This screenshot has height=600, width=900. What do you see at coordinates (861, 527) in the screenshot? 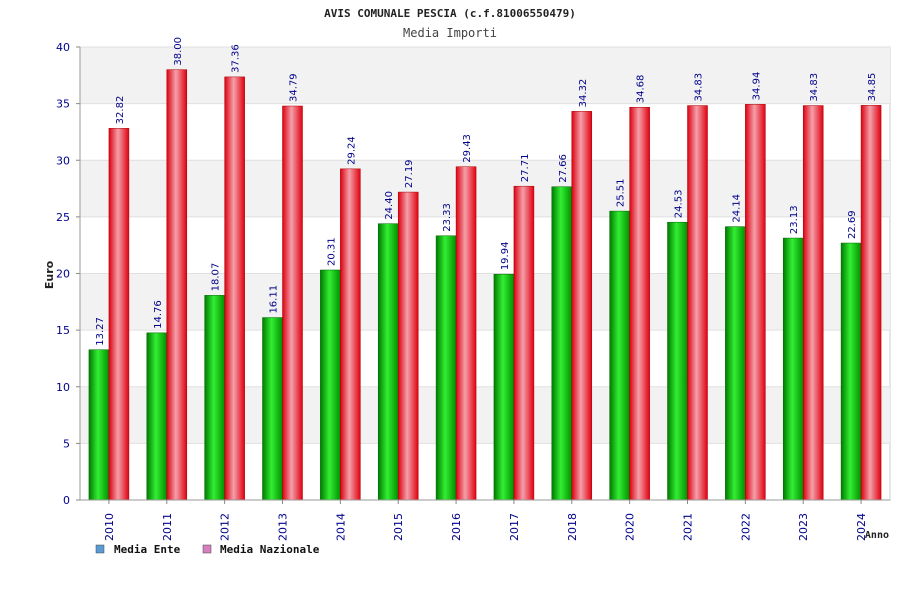
I see `x-tick-label: 2024` at bounding box center [861, 527].